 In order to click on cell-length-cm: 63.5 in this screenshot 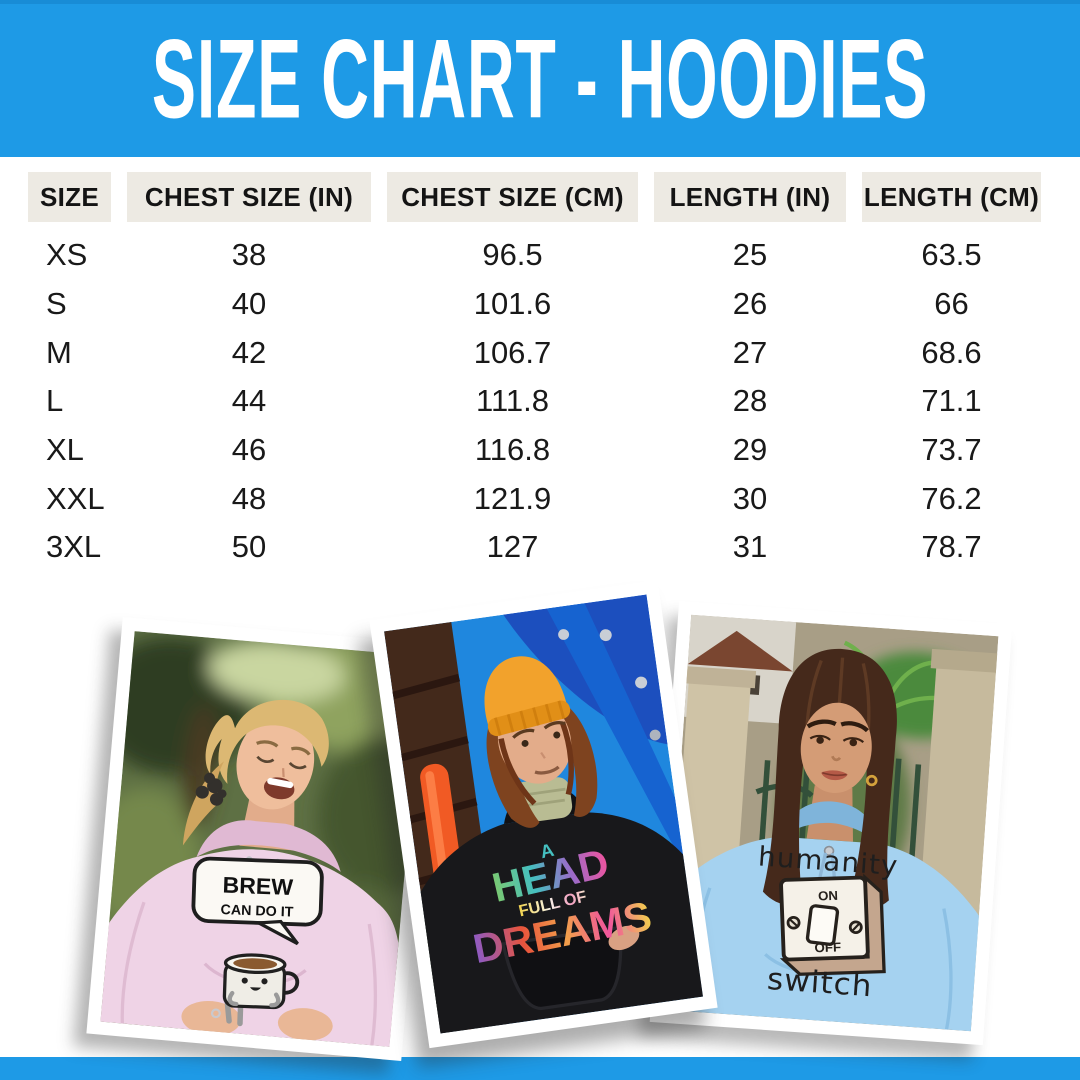, I will do `click(951, 255)`.